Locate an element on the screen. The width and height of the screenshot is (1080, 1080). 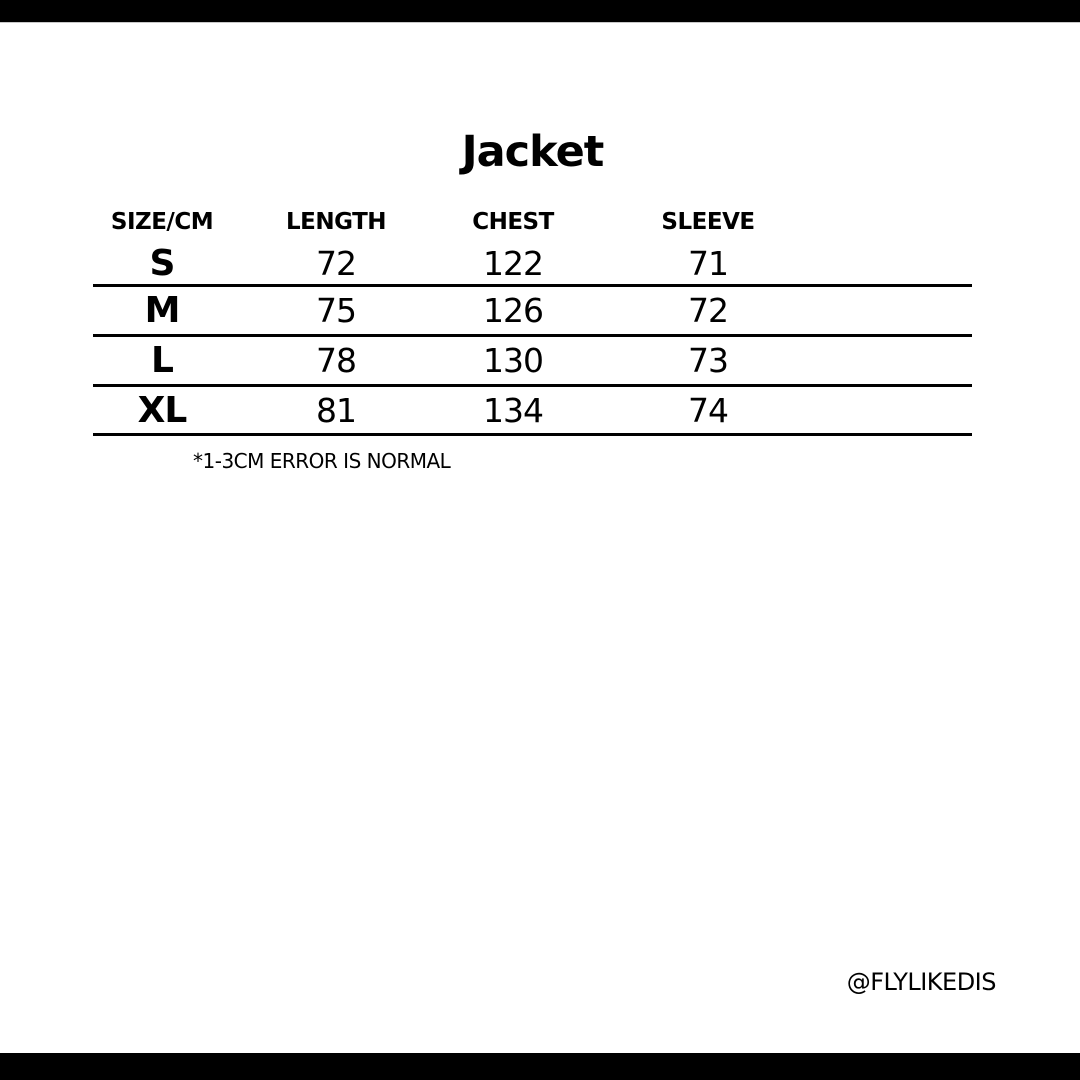
tolerance-note: *1-3CM ERROR IS NORMAL is located at coordinates (322, 461).